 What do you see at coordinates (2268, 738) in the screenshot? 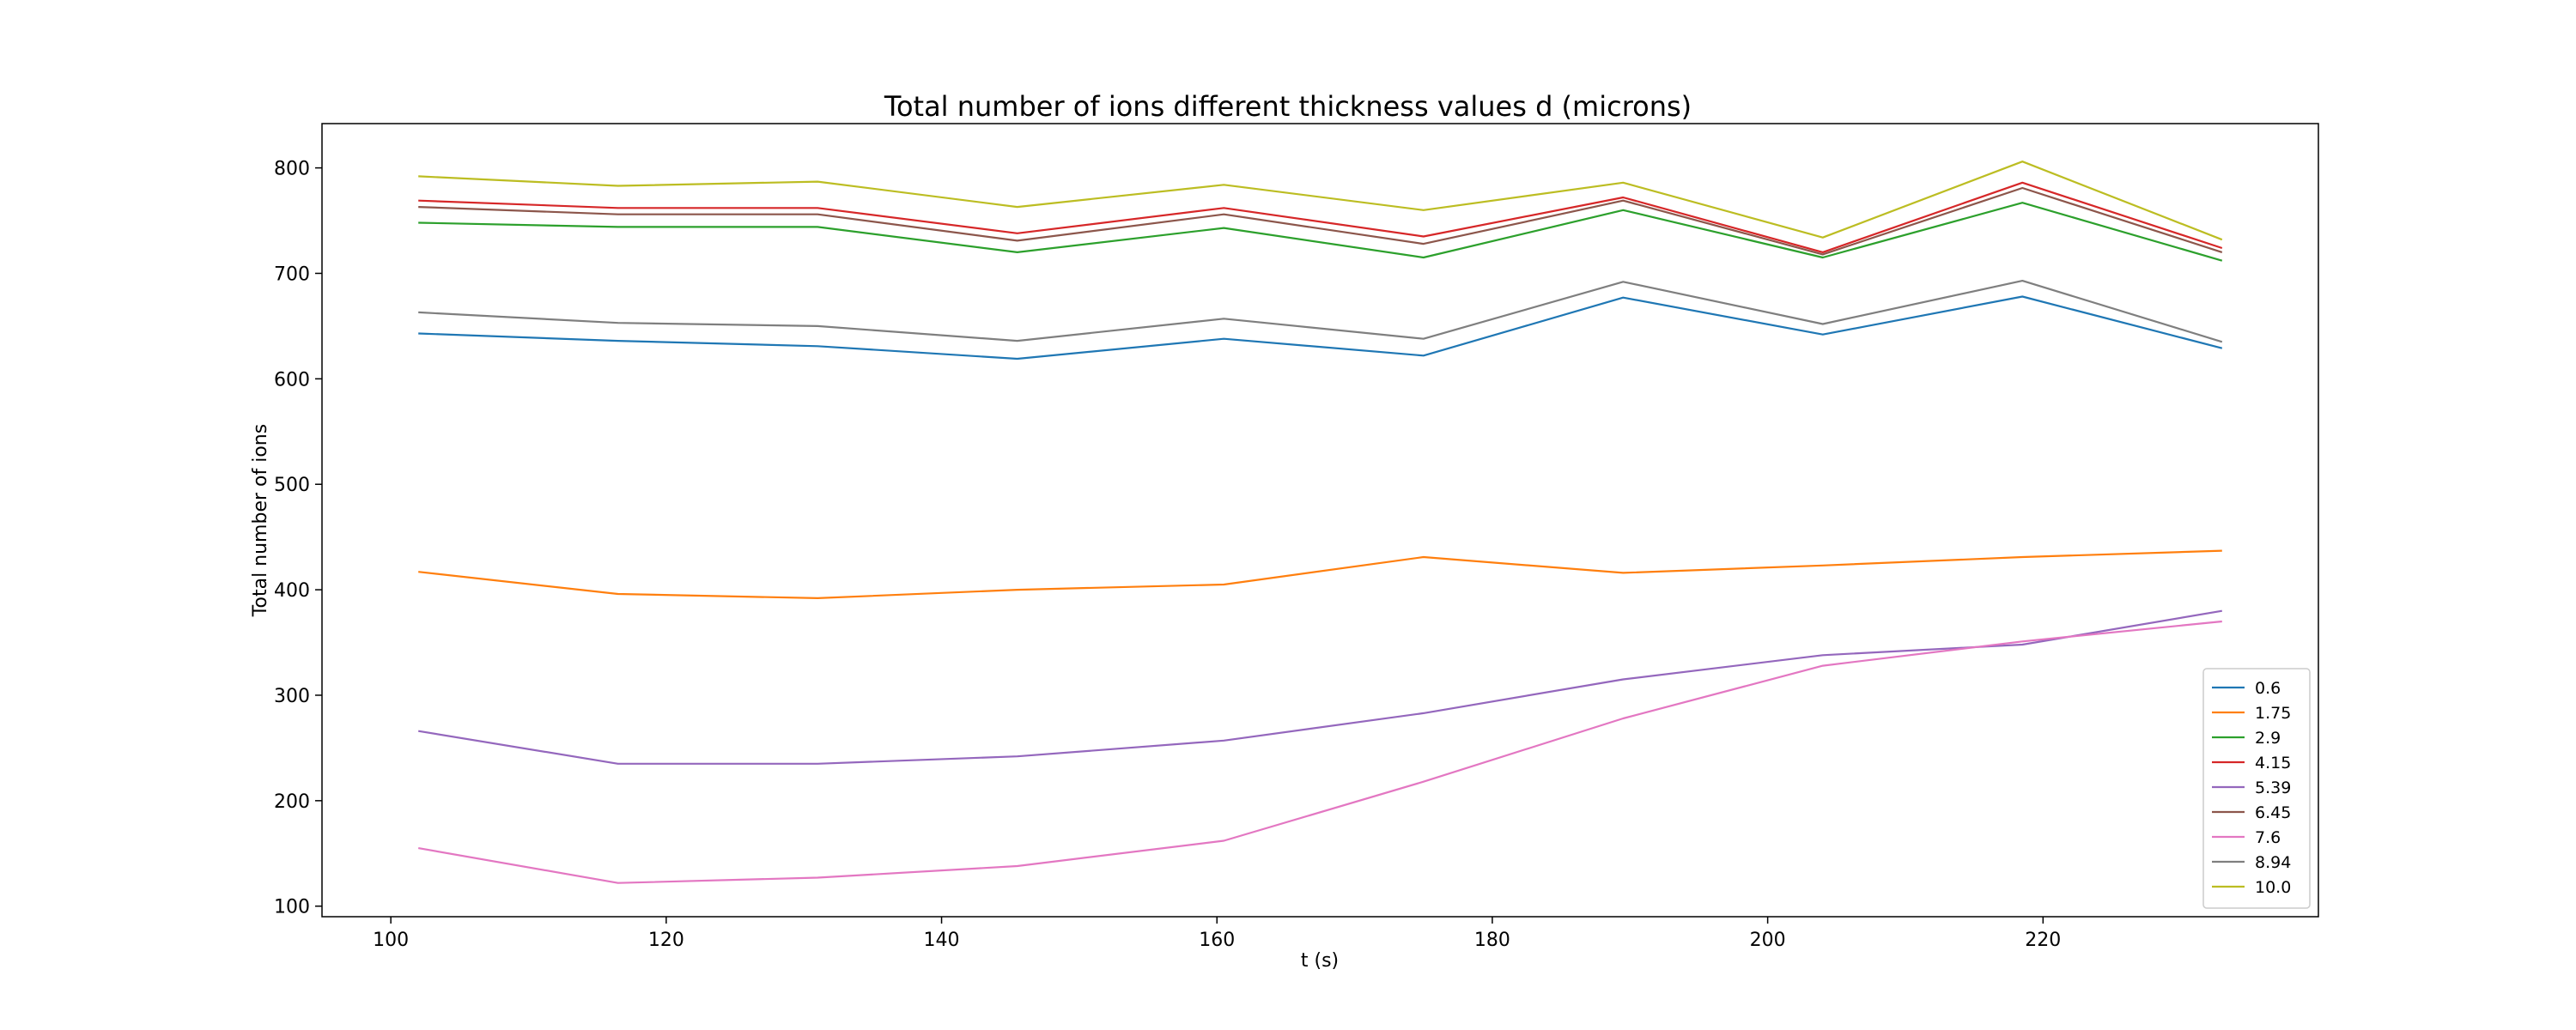
I see `legend-label: 2.9` at bounding box center [2268, 738].